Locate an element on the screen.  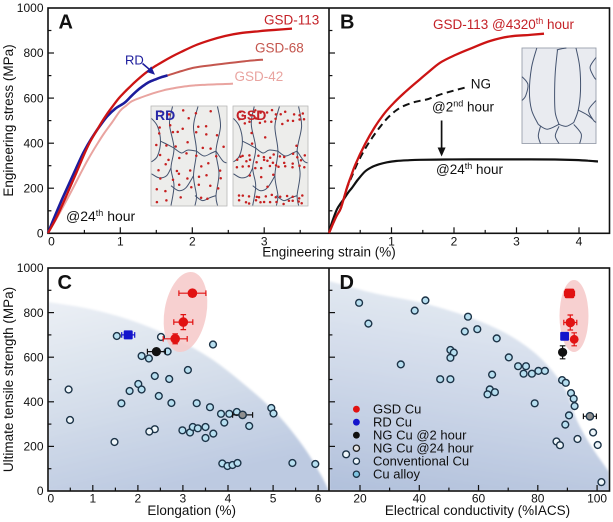
svg-text: RD Cu is located at coordinates (392, 422).